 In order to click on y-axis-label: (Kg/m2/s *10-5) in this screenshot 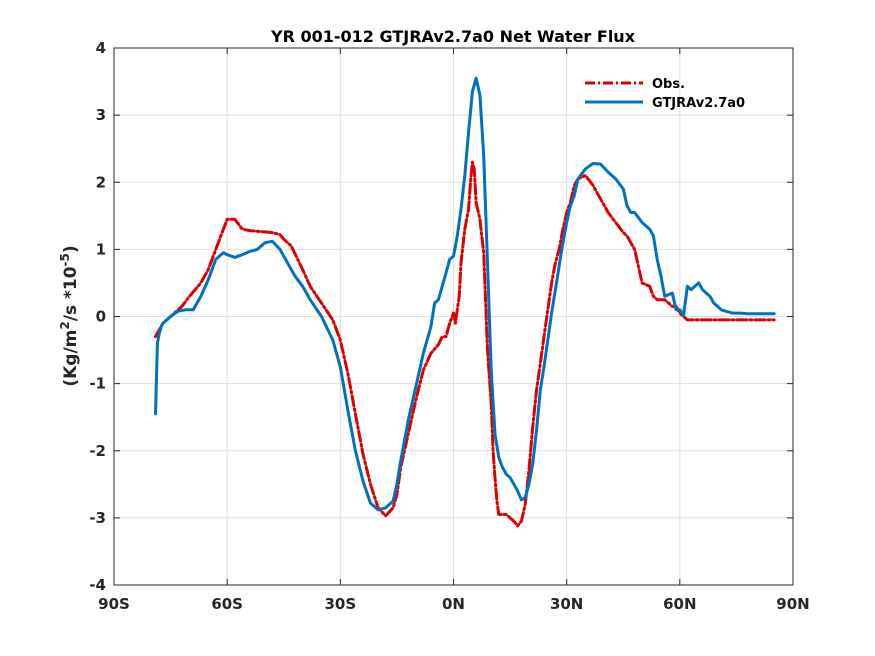, I will do `click(69, 315)`.